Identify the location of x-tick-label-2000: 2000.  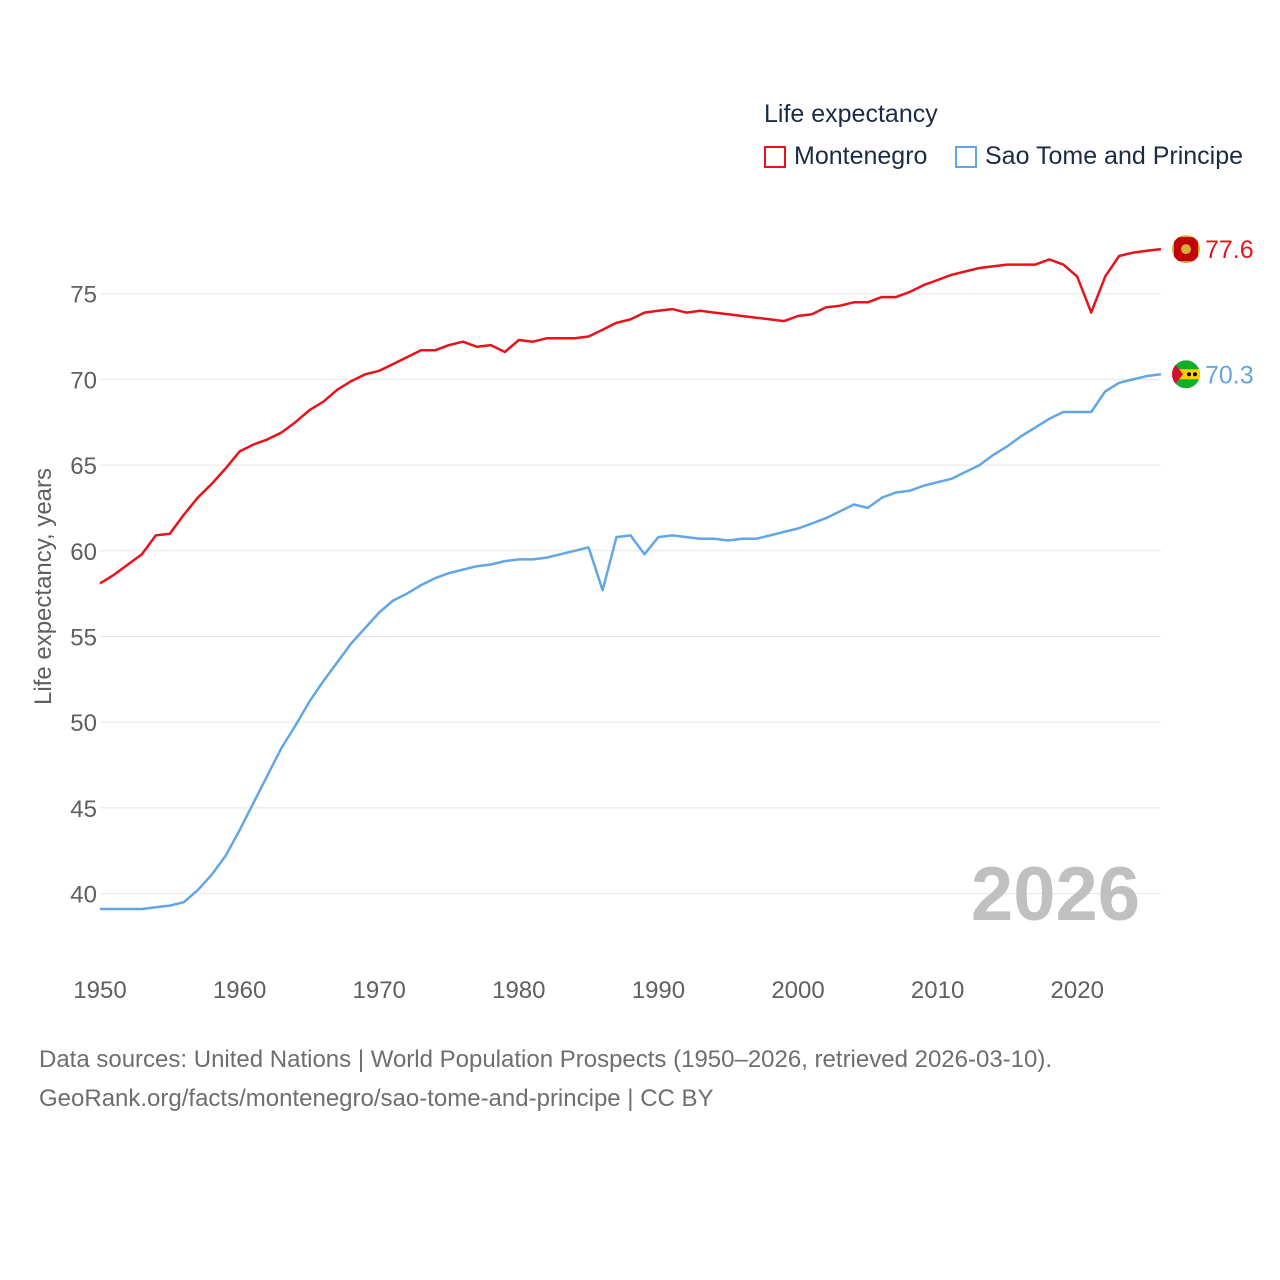
(797, 990).